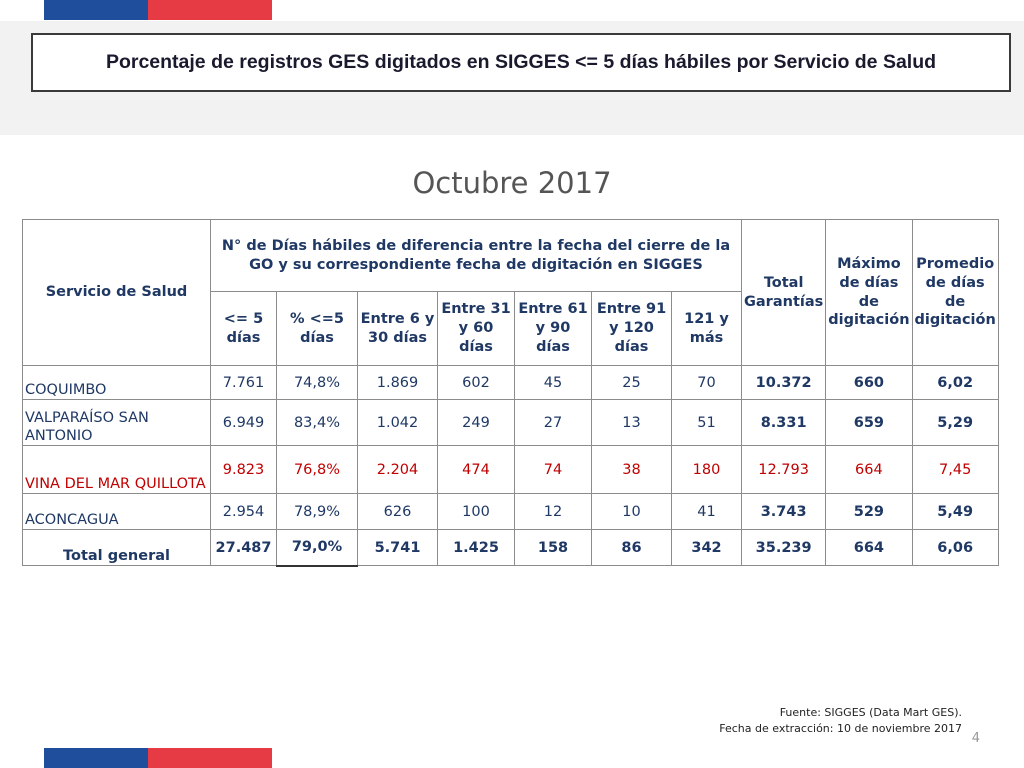 This screenshot has height=768, width=1024. What do you see at coordinates (243, 547) in the screenshot?
I see `cell: 27.487` at bounding box center [243, 547].